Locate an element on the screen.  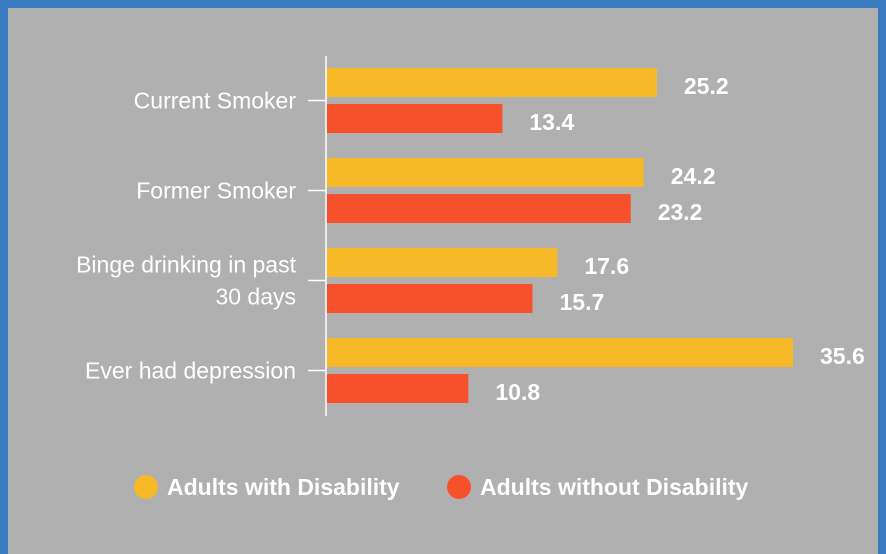
value-label: 24.2 is located at coordinates (693, 176).